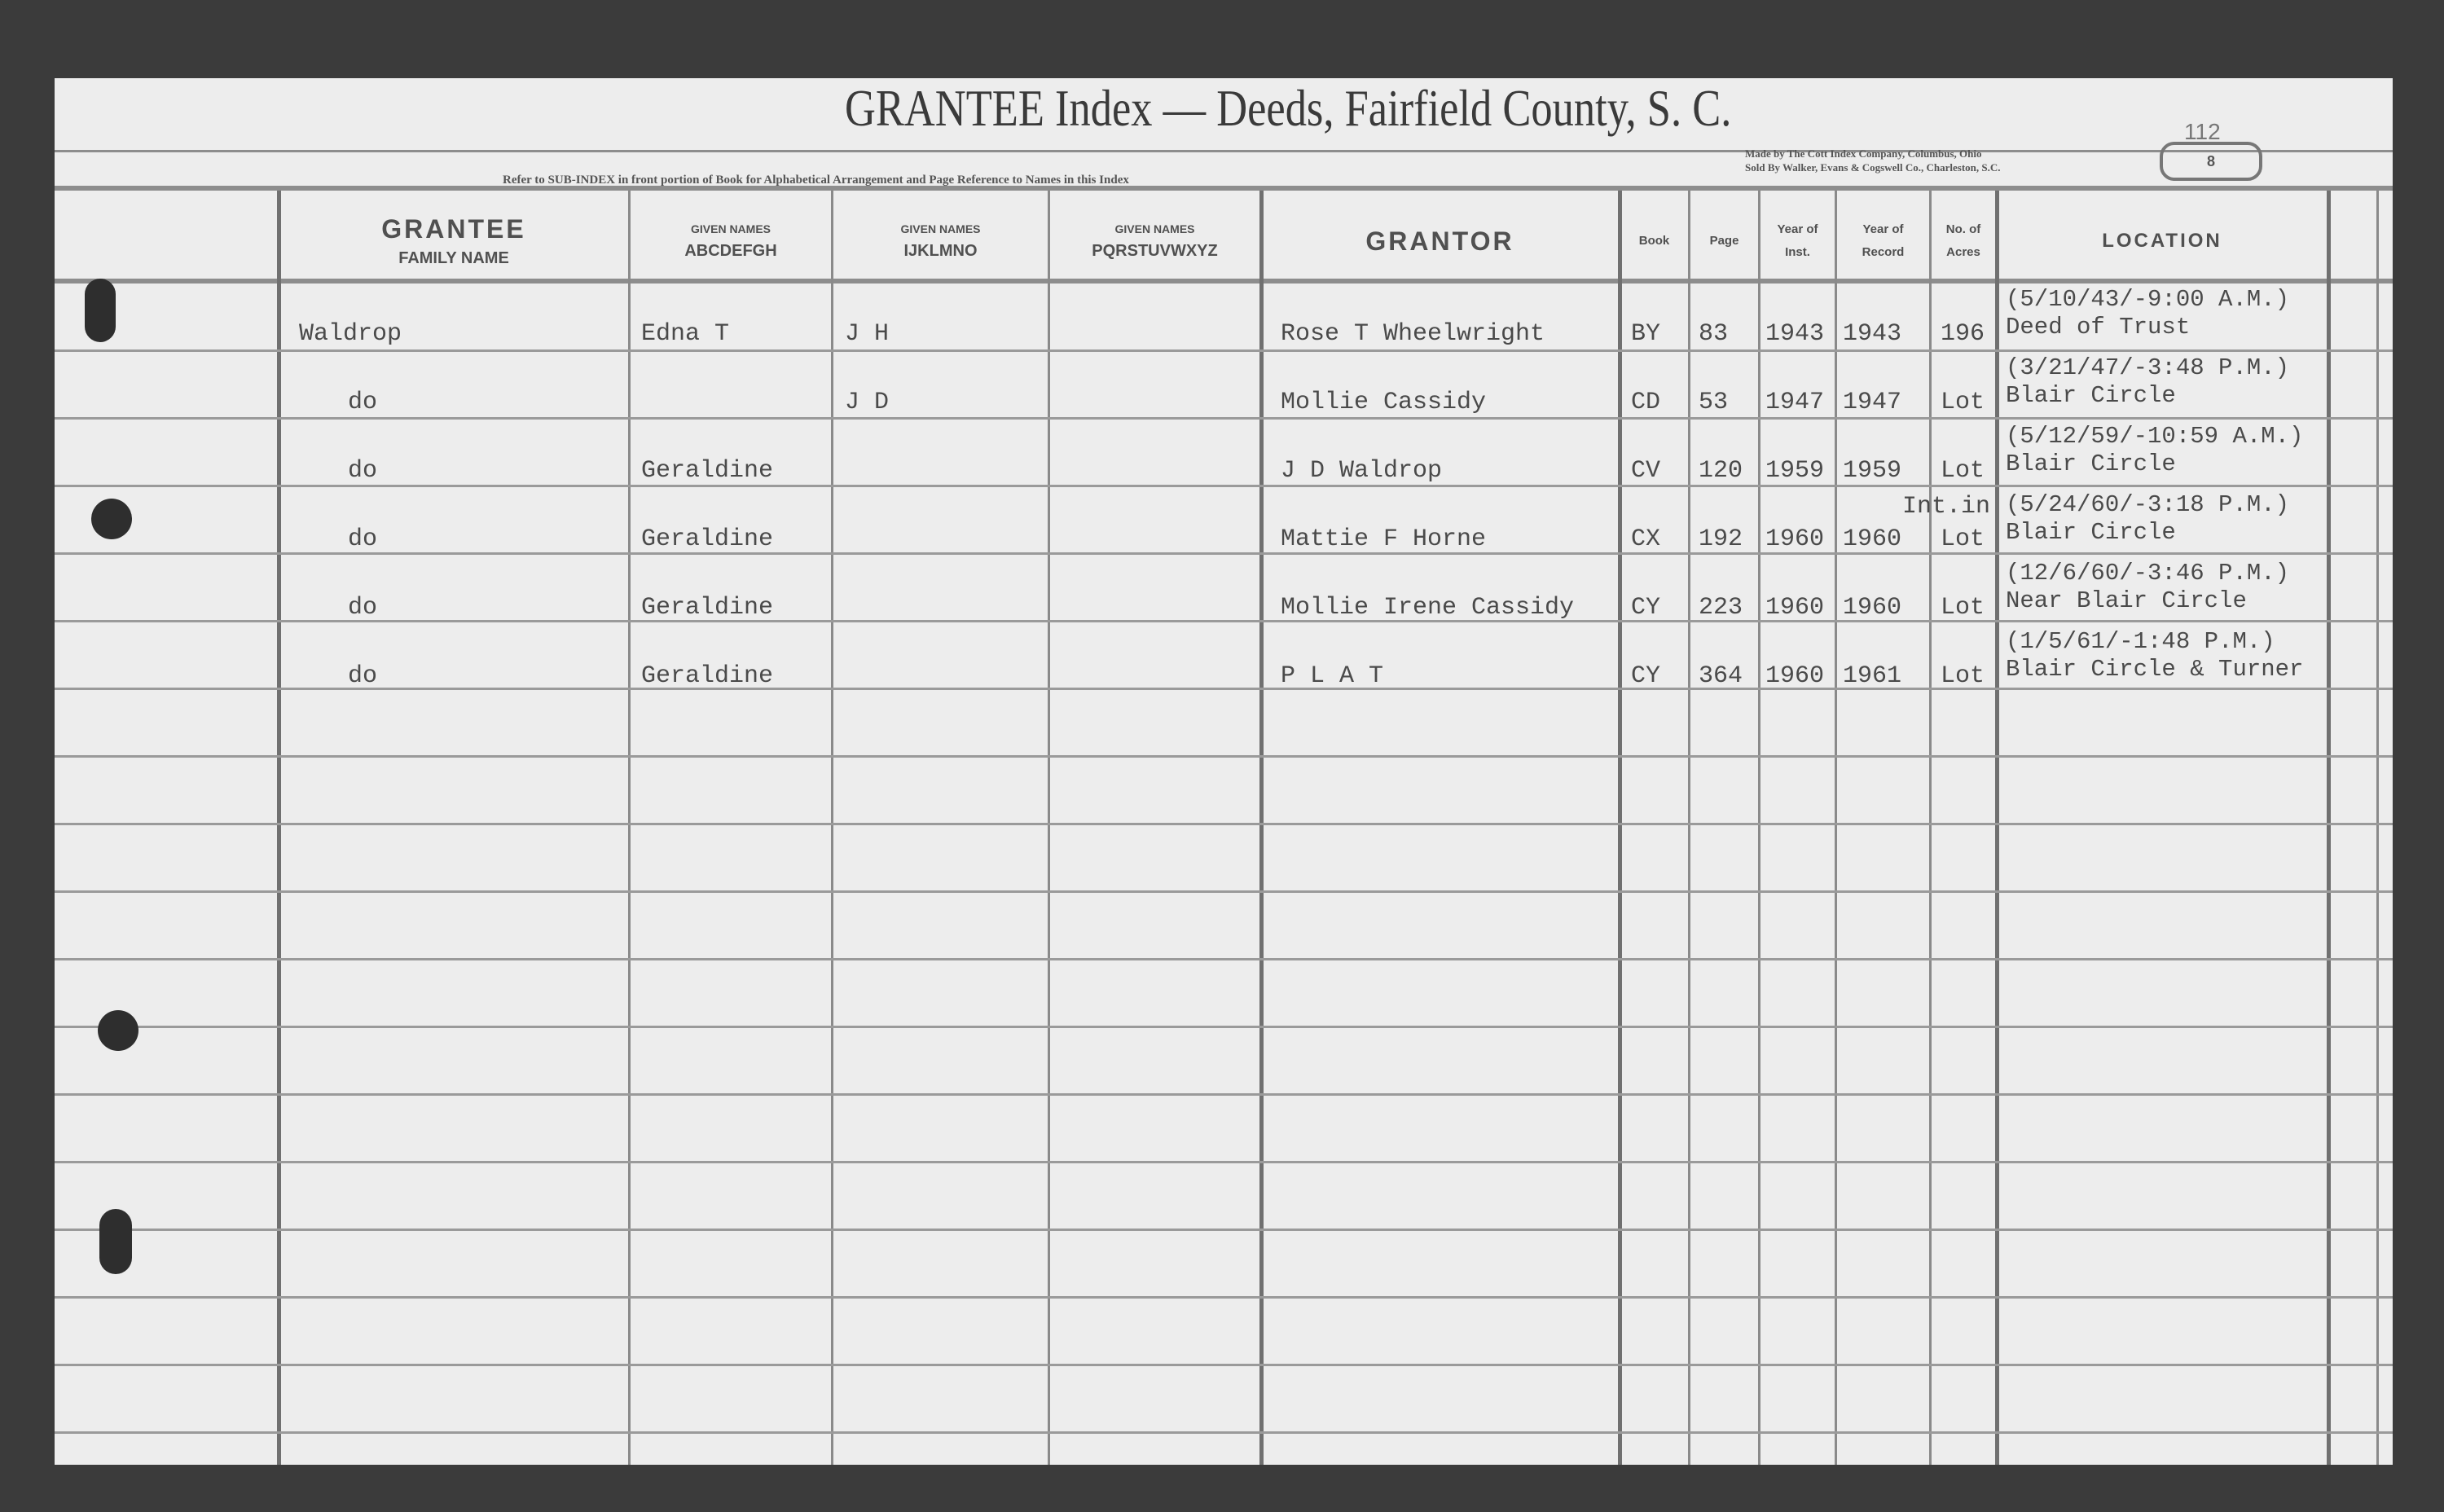  Describe the element at coordinates (2202, 131) in the screenshot. I see `page-number: 112` at that location.